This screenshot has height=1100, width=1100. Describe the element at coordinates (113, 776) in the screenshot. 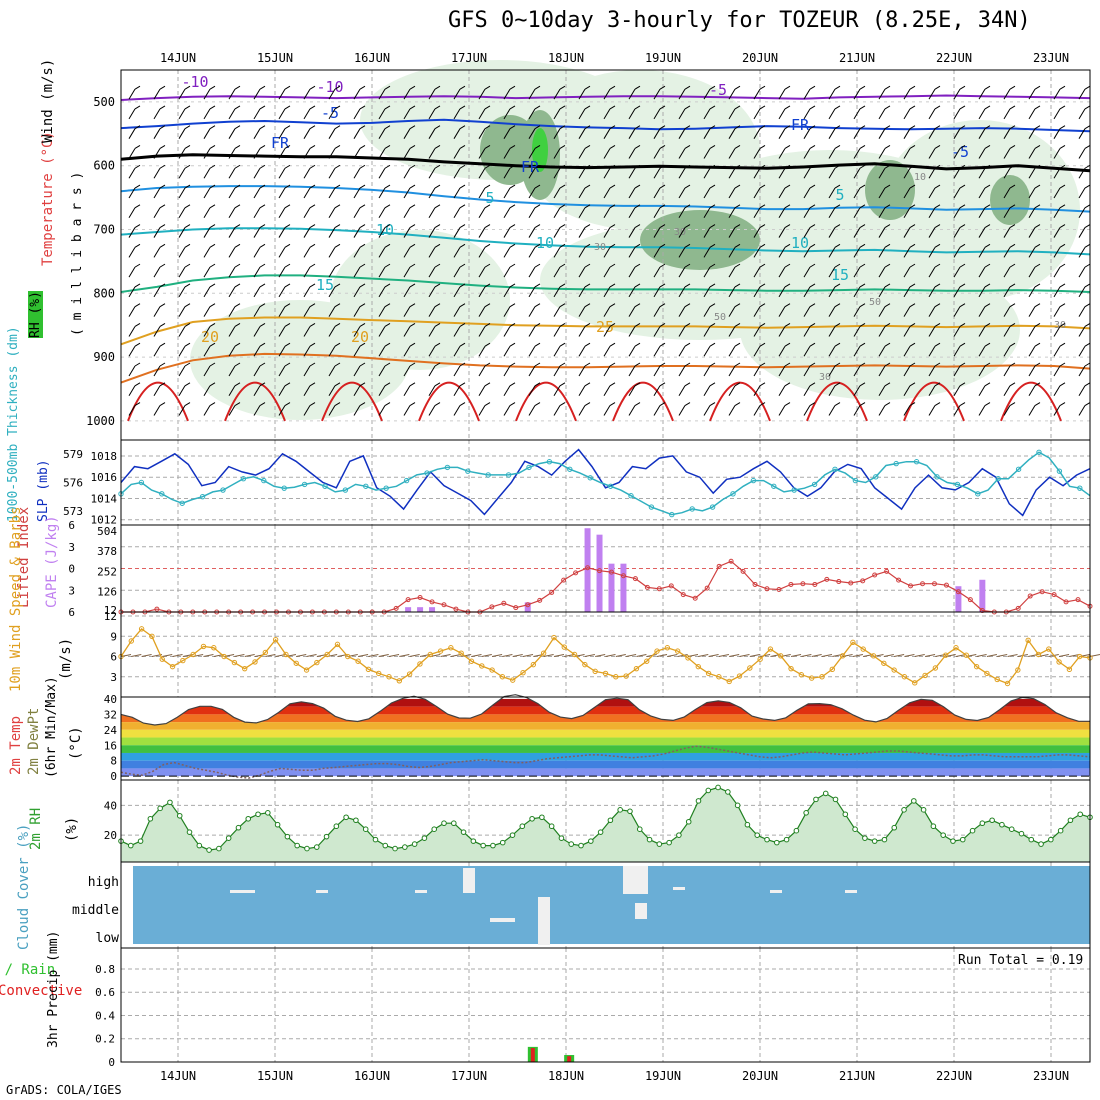

I see `temp-tick-0: 0` at that location.